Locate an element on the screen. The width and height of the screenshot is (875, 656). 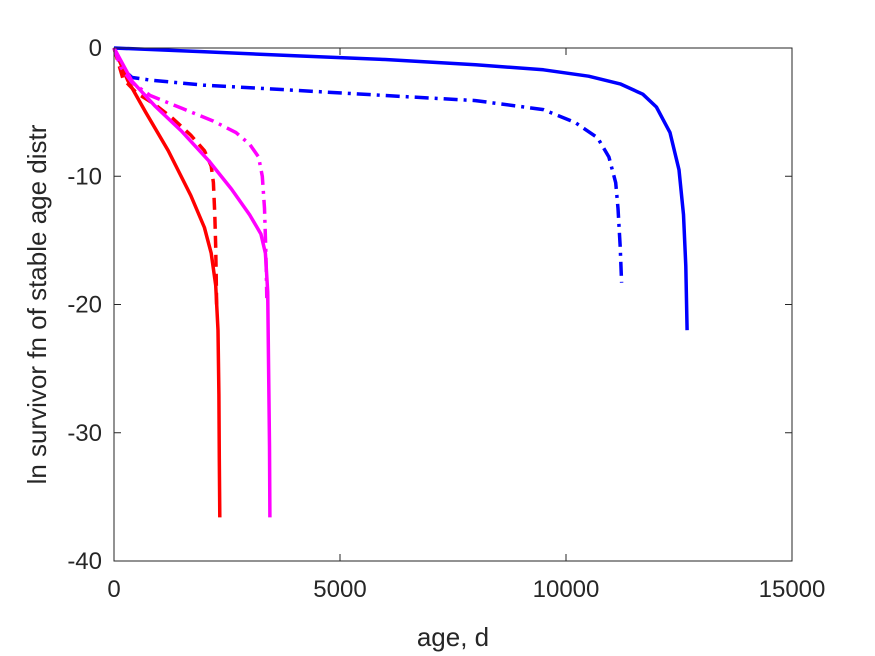
y-tick-label: -20 is located at coordinates (84, 305).